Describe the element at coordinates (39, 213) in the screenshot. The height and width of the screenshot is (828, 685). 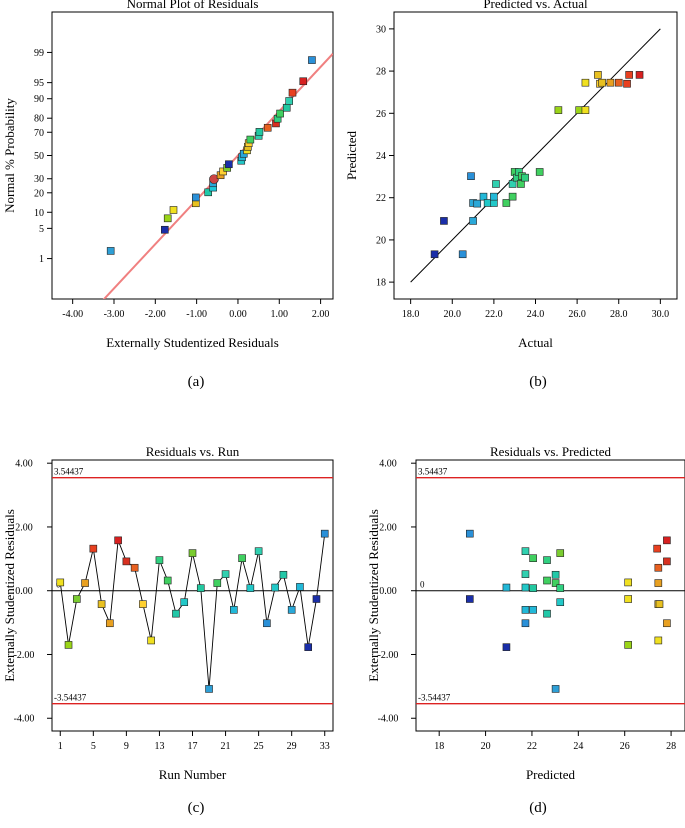
I see `y-tick-label-a-2: 10` at that location.